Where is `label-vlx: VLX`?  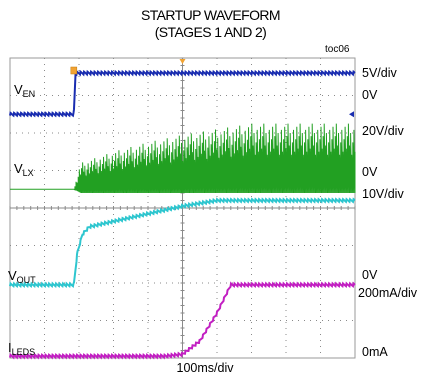
label-vlx: VLX is located at coordinates (24, 169).